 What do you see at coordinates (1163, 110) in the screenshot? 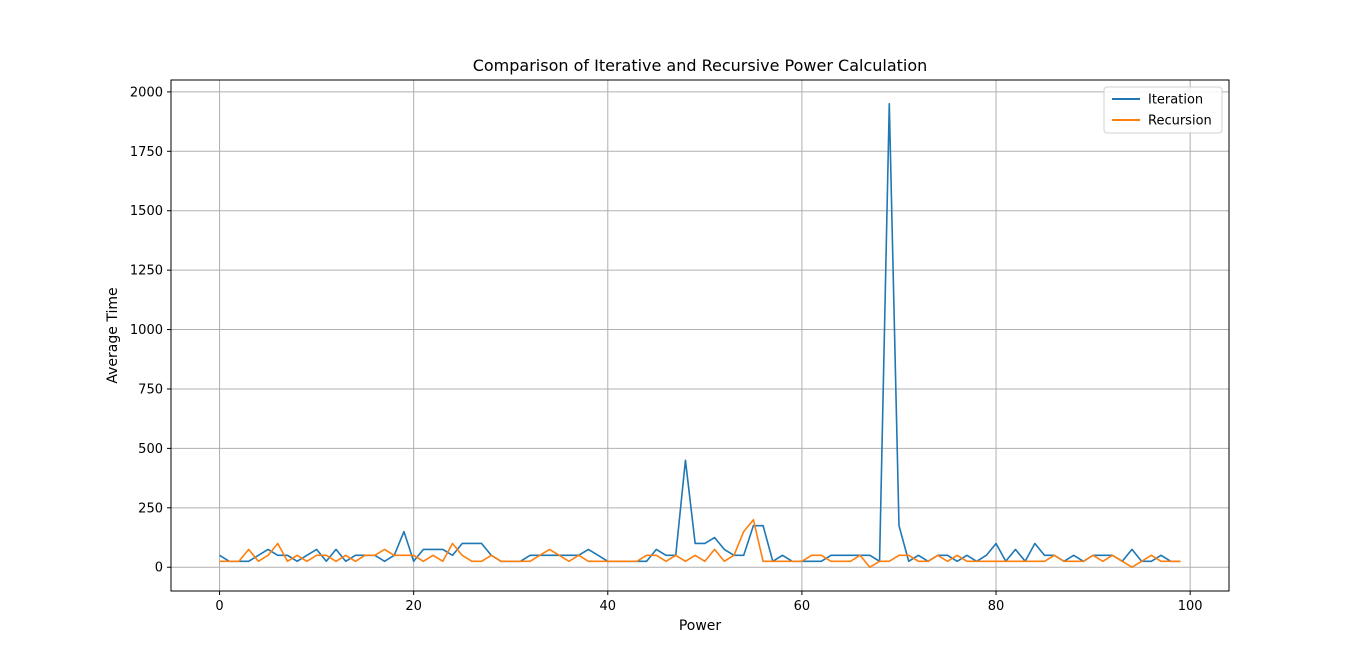
I see `legend: Iteration Recursion` at bounding box center [1163, 110].